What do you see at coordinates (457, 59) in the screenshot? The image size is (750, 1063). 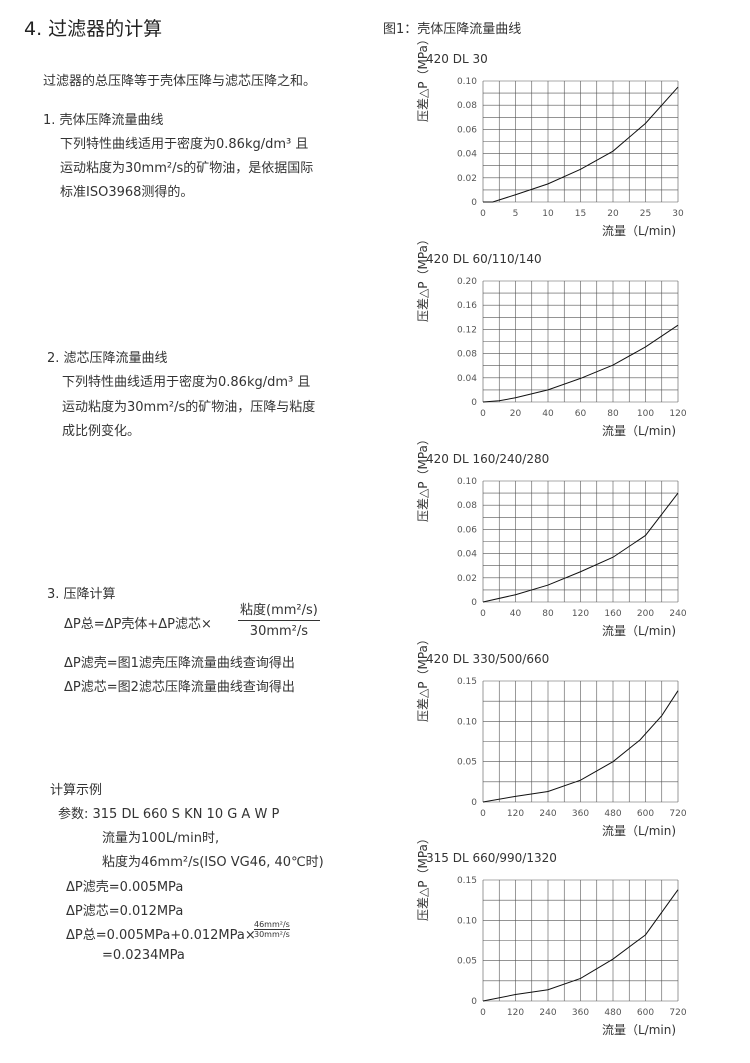 I see `chart-title: 420 DL 30` at bounding box center [457, 59].